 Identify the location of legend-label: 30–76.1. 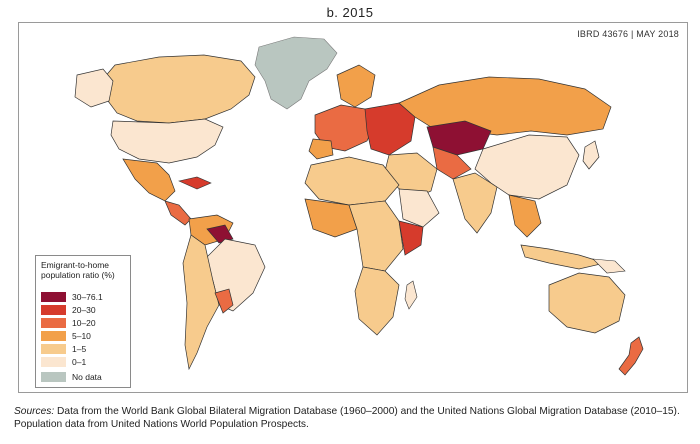
(87, 296).